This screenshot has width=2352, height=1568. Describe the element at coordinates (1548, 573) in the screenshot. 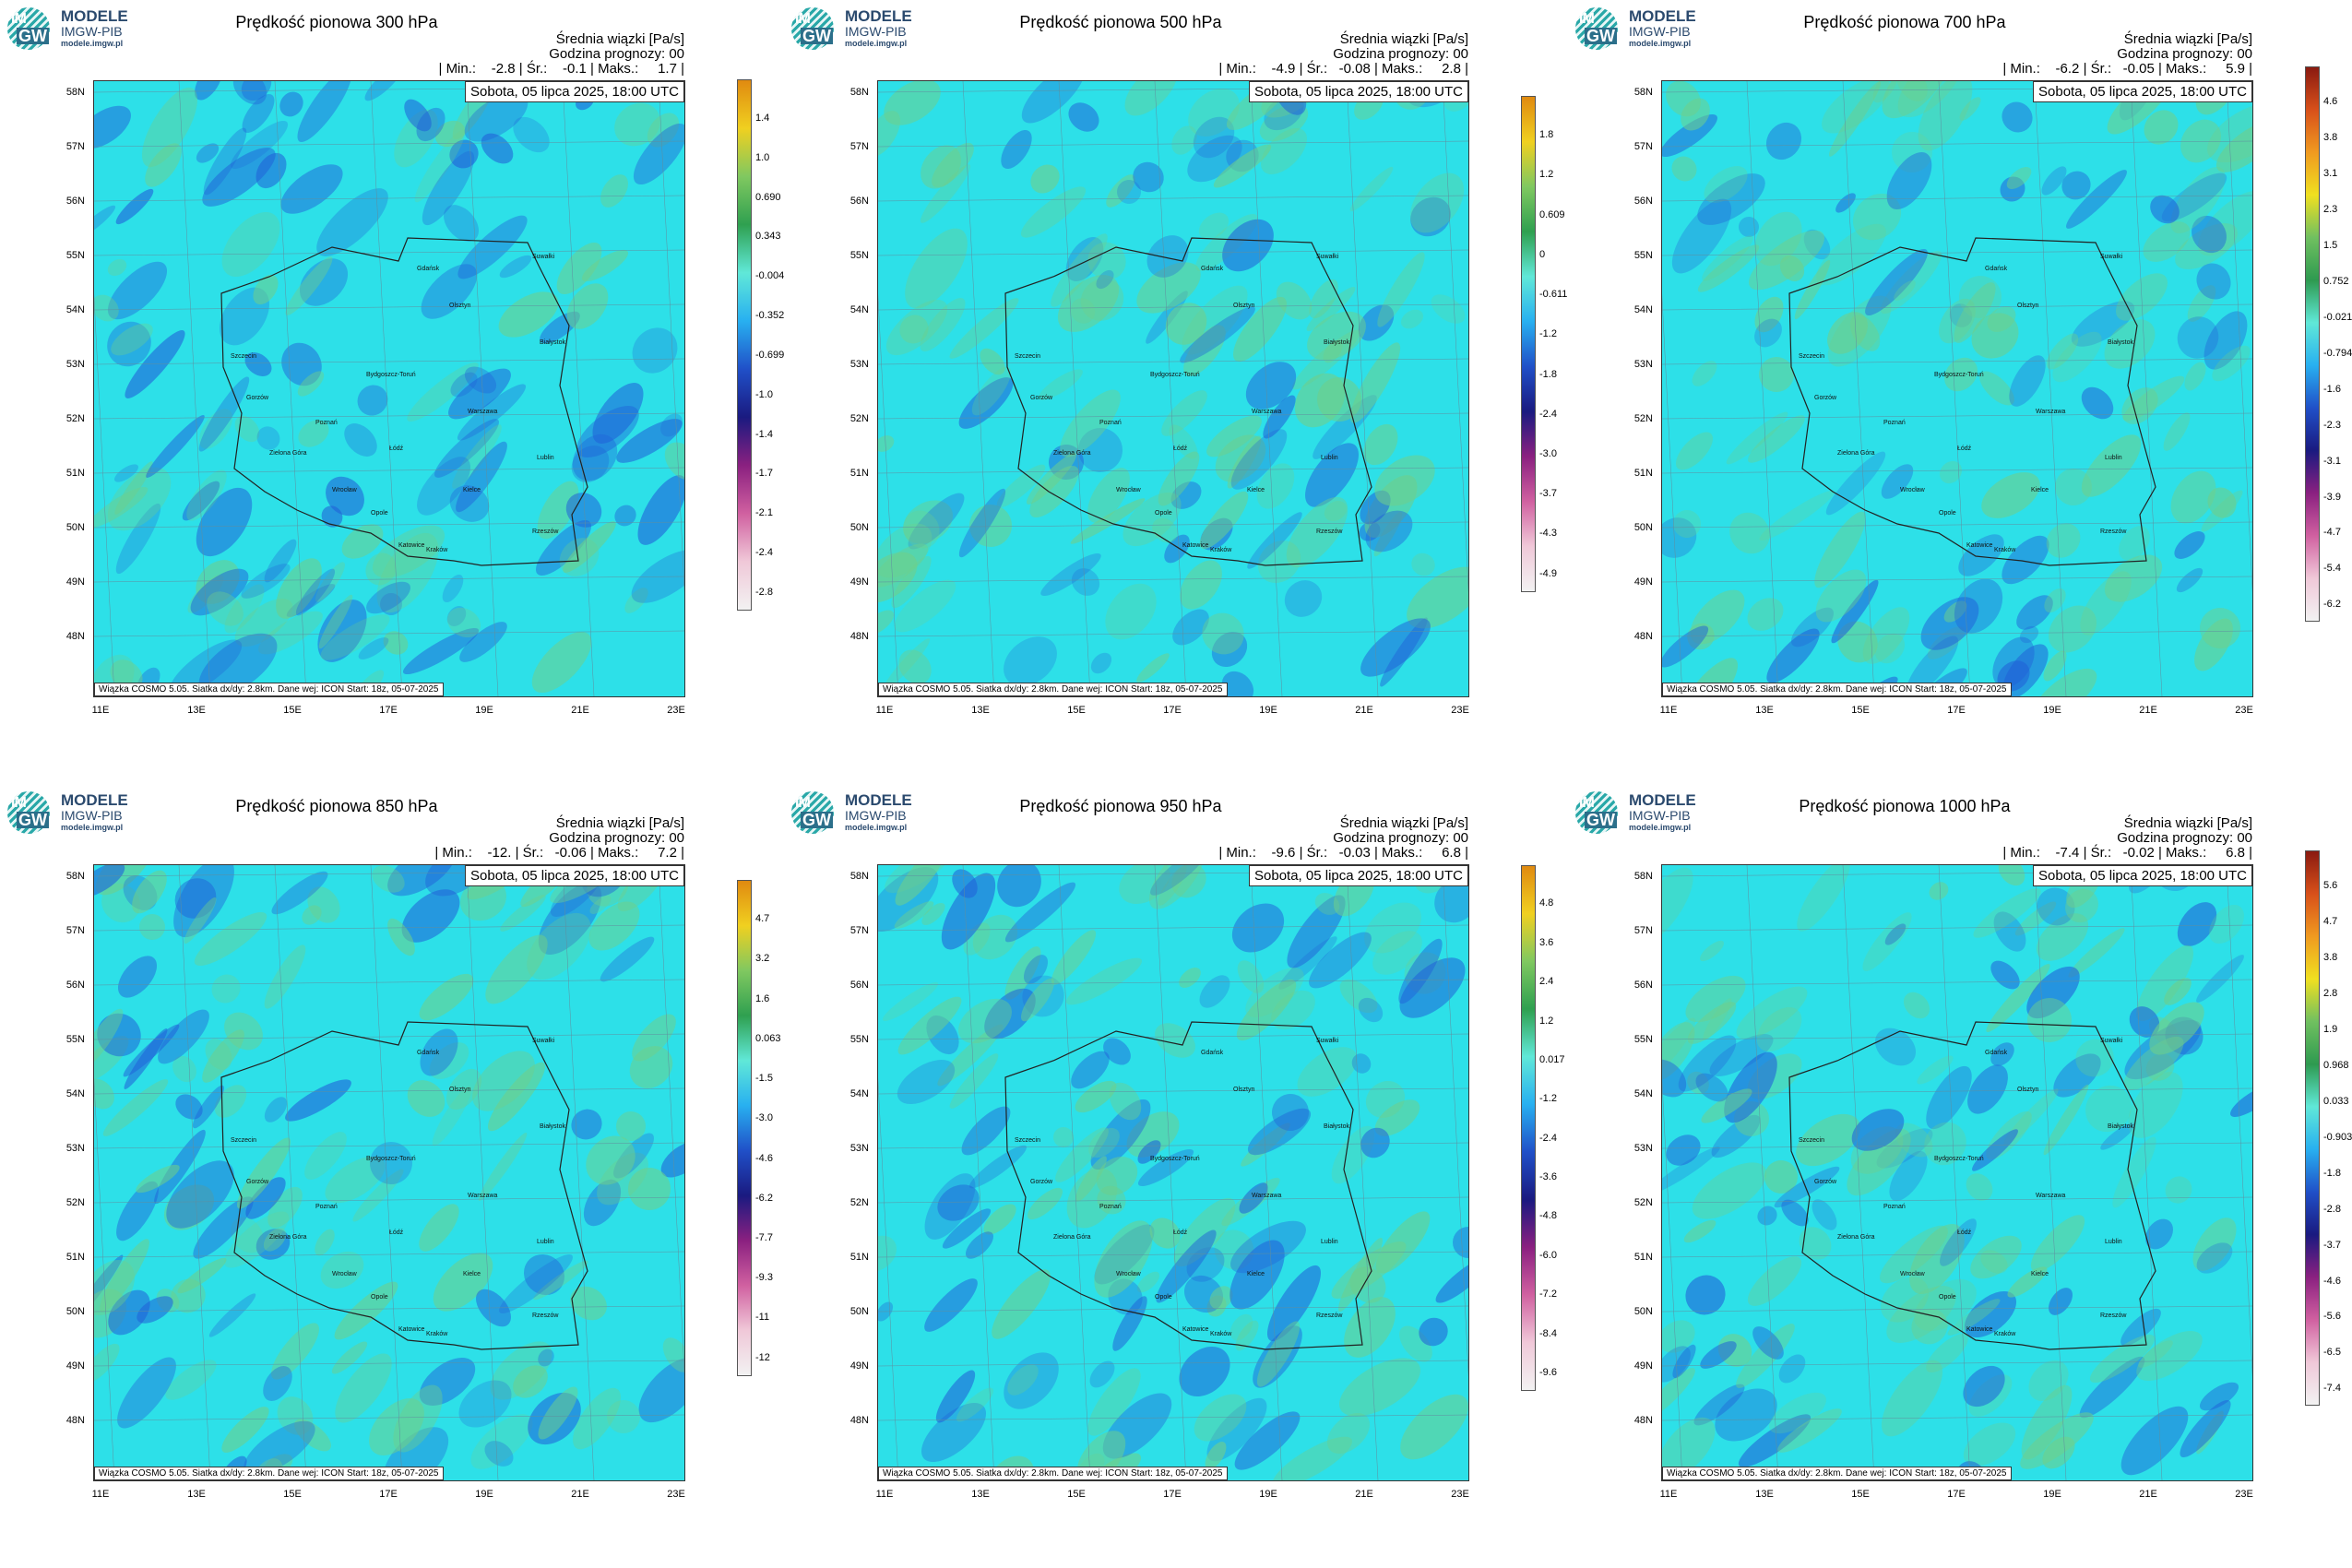

I see `colorbar-tick: -4.9` at that location.